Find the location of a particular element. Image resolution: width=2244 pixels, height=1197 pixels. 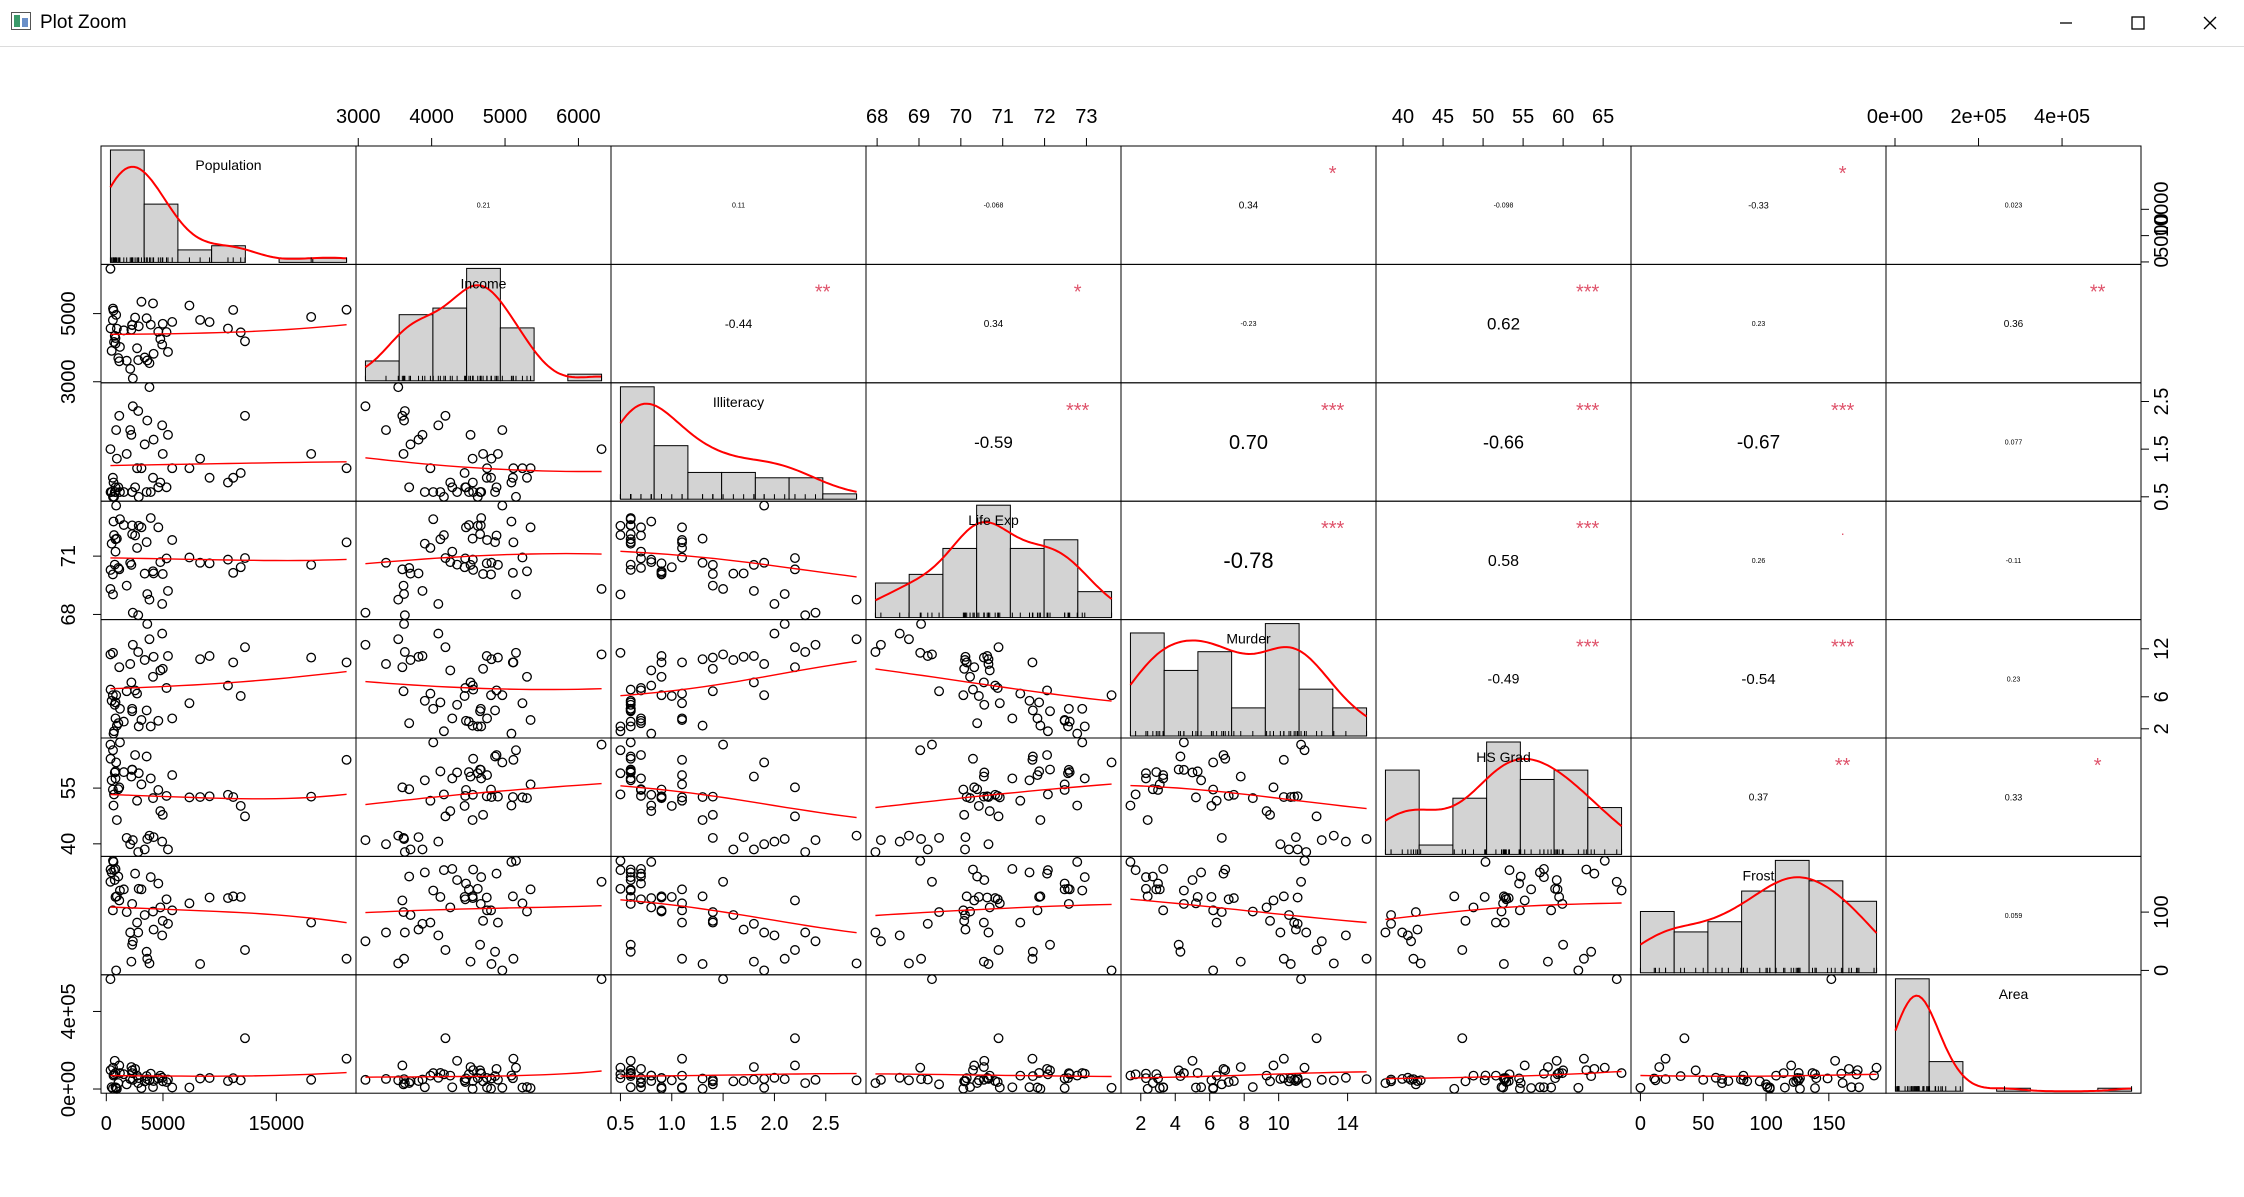

significance-stars: *** is located at coordinates (1843, 411).